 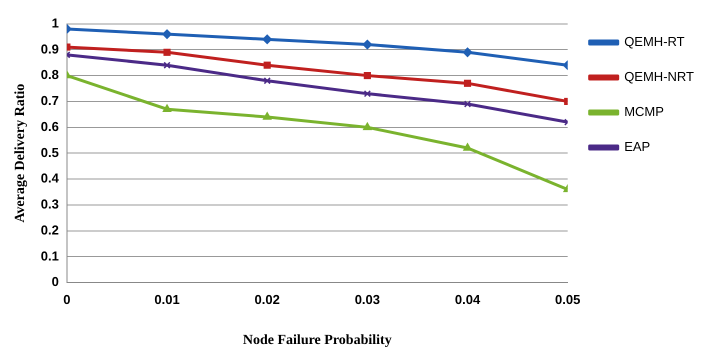 I want to click on x-axis-title: Node Failure Probability, so click(x=317, y=340).